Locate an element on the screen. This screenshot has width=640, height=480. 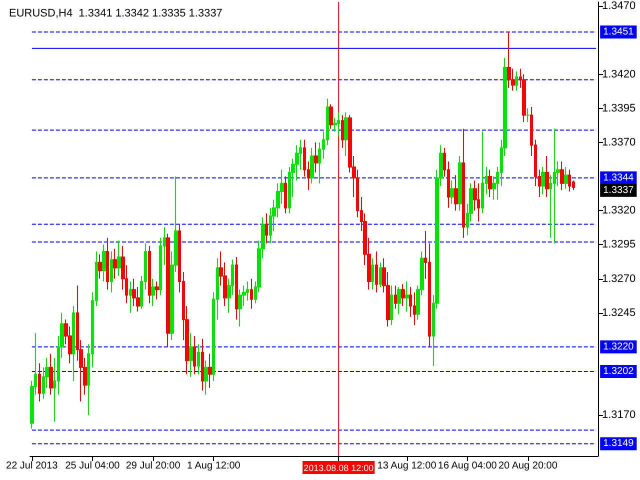
y-tick-label: 1.3395 is located at coordinates (619, 108).